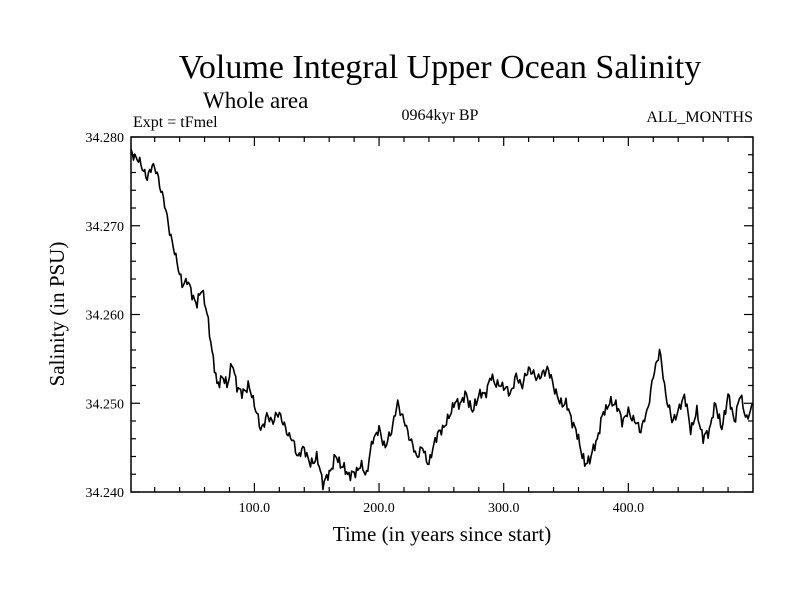 The width and height of the screenshot is (800, 605). What do you see at coordinates (379, 508) in the screenshot?
I see `x-tick-label: 200.0` at bounding box center [379, 508].